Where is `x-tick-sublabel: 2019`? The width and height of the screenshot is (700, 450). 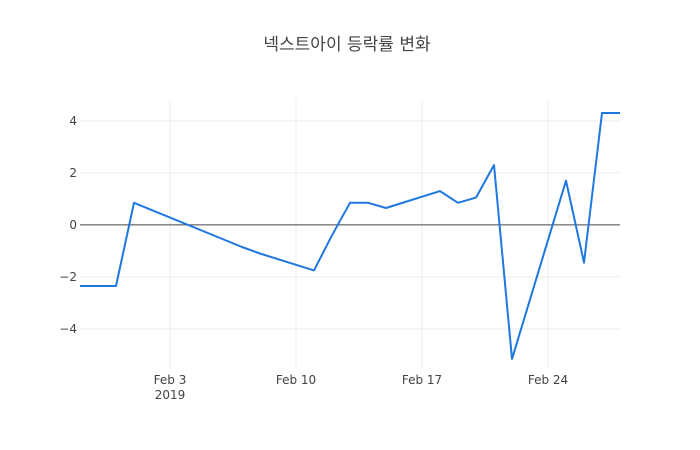 x-tick-sublabel: 2019 is located at coordinates (170, 395).